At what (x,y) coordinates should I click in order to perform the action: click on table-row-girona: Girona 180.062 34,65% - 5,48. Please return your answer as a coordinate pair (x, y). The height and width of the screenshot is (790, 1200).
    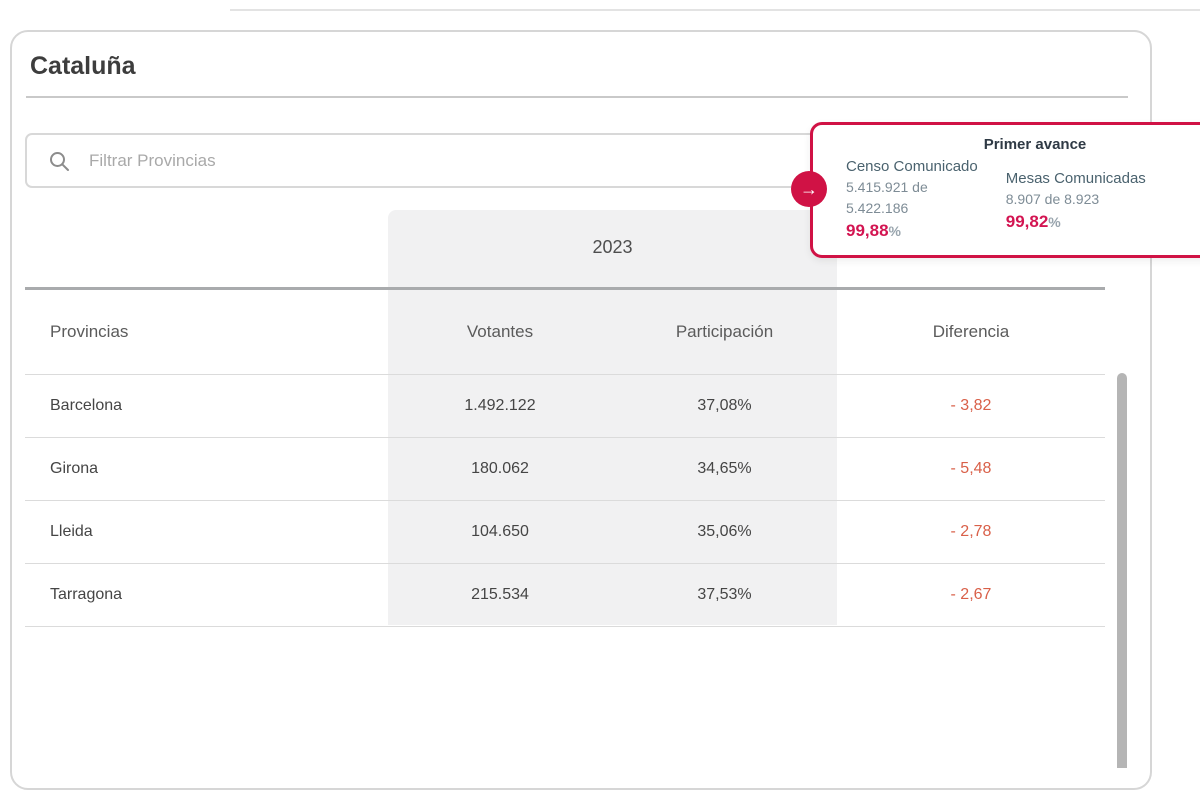
    Looking at the image, I should click on (565, 469).